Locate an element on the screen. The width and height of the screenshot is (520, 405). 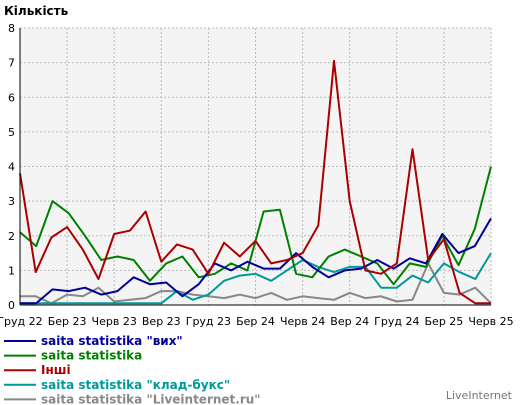
x-tick-label: Вер 23 is located at coordinates (161, 321).